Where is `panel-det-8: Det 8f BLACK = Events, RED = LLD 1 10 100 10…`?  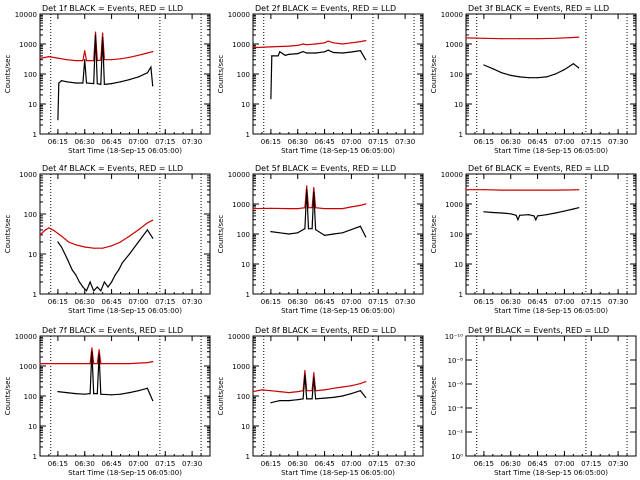
panel-det-8: Det 8f BLACK = Events, RED = LLD 1 10 100 10… is located at coordinates (320, 401).